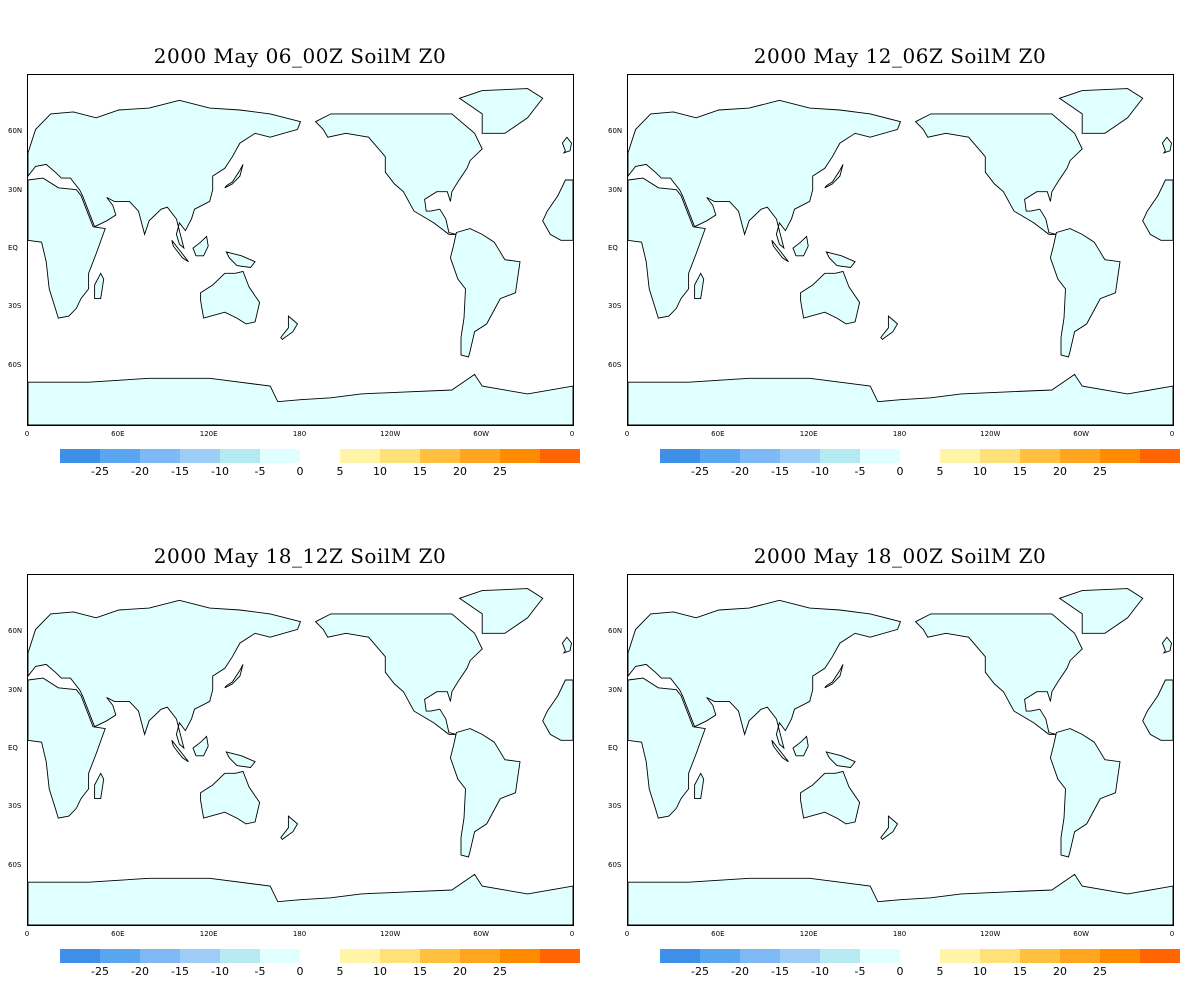 This screenshot has height=1000, width=1200. Describe the element at coordinates (300, 556) in the screenshot. I see `panel-title: 2000 May 18_12Z SoilM Z0` at that location.